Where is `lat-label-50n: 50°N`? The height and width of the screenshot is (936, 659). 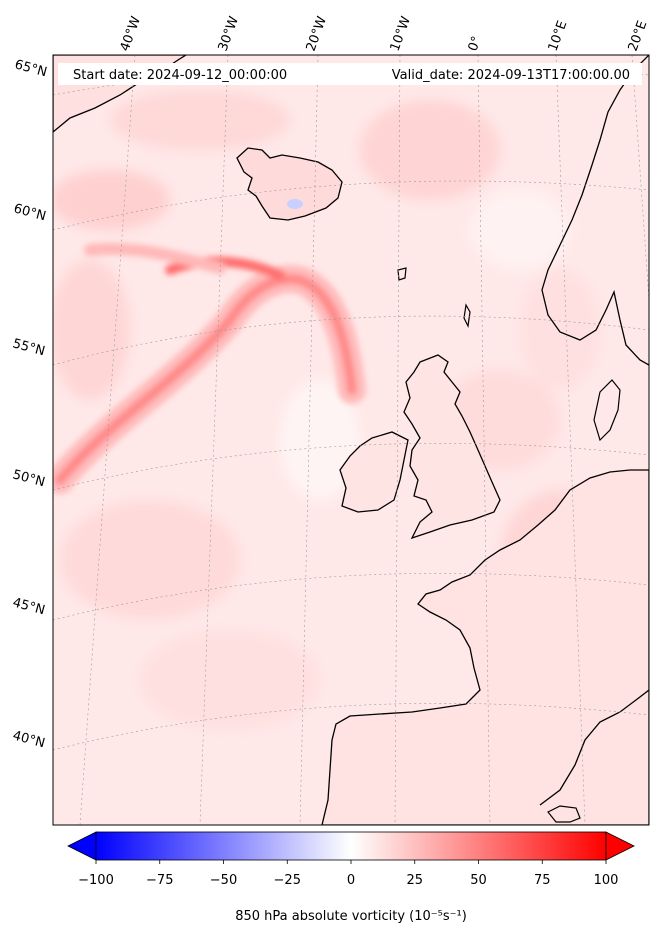
lat-label-50n: 50°N is located at coordinates (29, 478).